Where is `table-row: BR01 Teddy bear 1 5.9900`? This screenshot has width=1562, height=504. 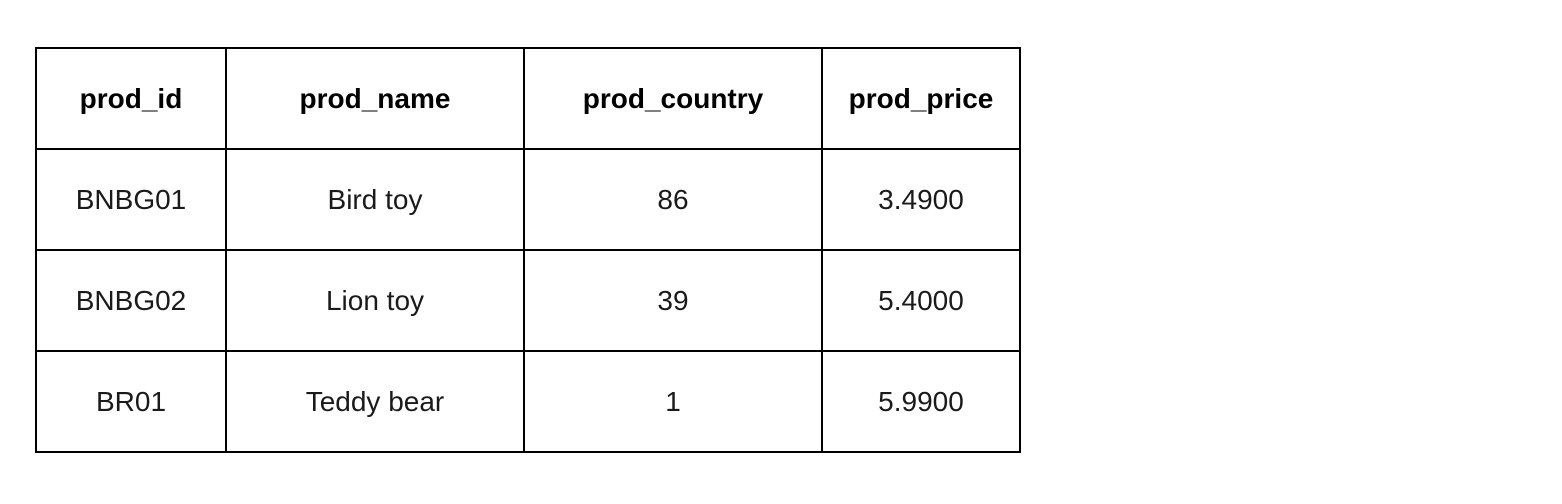 table-row: BR01 Teddy bear 1 5.9900 is located at coordinates (528, 401).